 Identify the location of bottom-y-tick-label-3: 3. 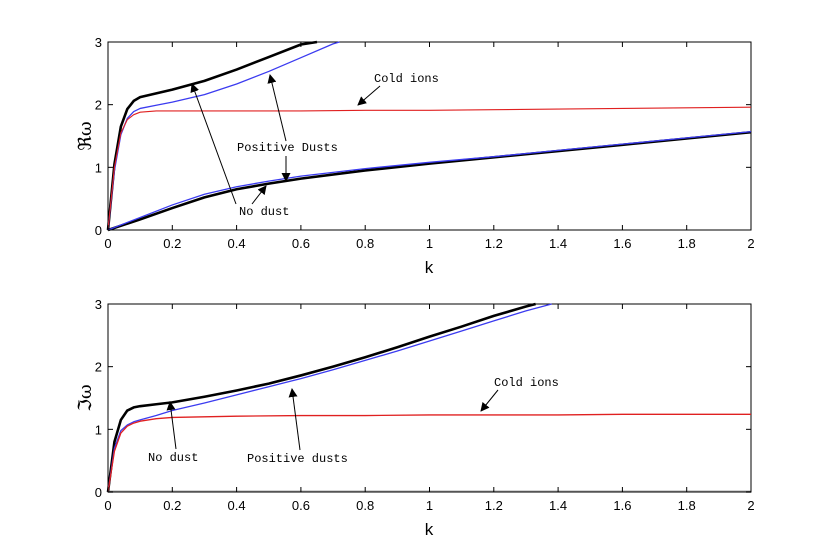
(98, 304).